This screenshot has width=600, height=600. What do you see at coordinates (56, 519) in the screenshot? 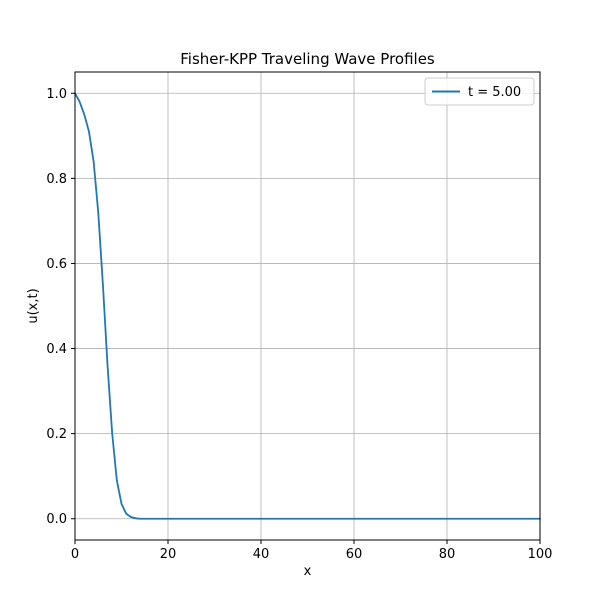
I see `y-tick-label-0: 0.0` at bounding box center [56, 519].